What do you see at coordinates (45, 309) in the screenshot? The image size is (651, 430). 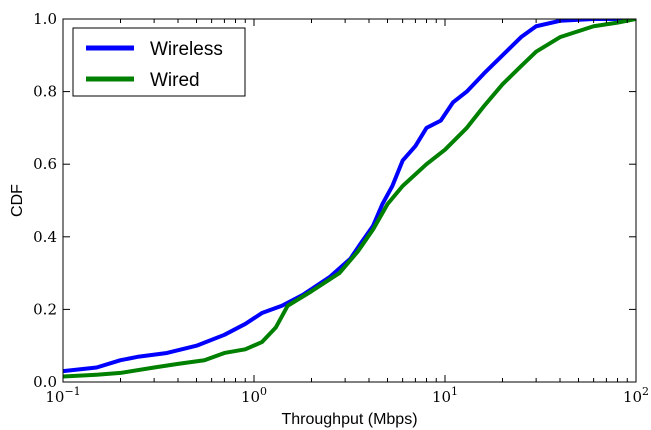 I see `y-tick-label: 0.2` at bounding box center [45, 309].